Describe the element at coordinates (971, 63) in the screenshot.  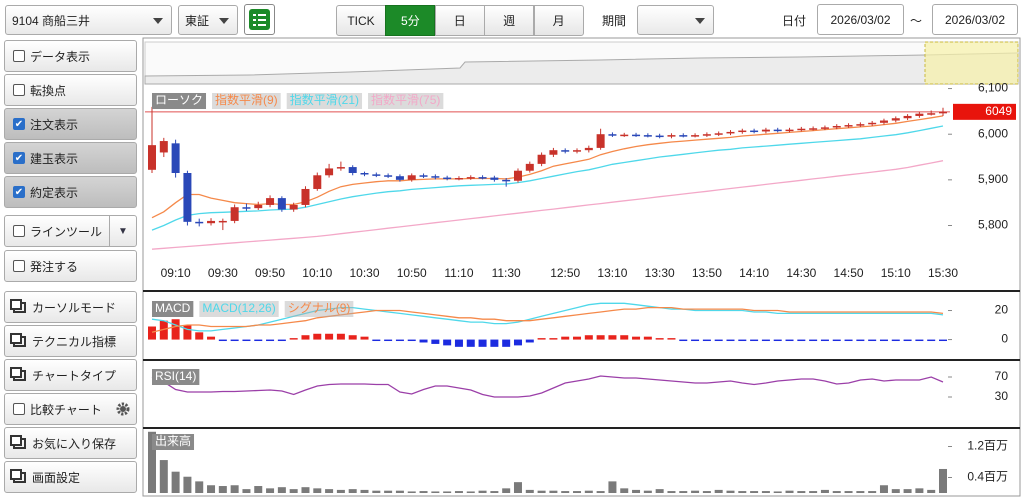
I see `overview-window` at that location.